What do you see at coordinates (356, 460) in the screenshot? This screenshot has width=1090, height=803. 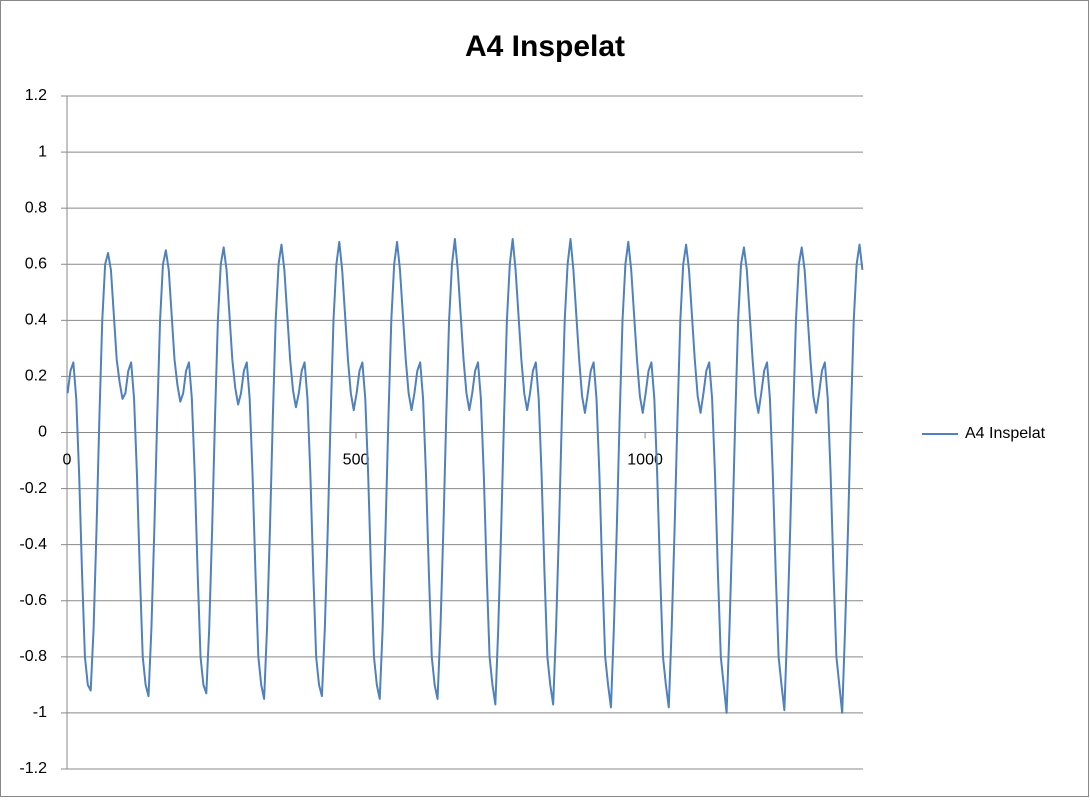 I see `x-tick-label: 500` at bounding box center [356, 460].